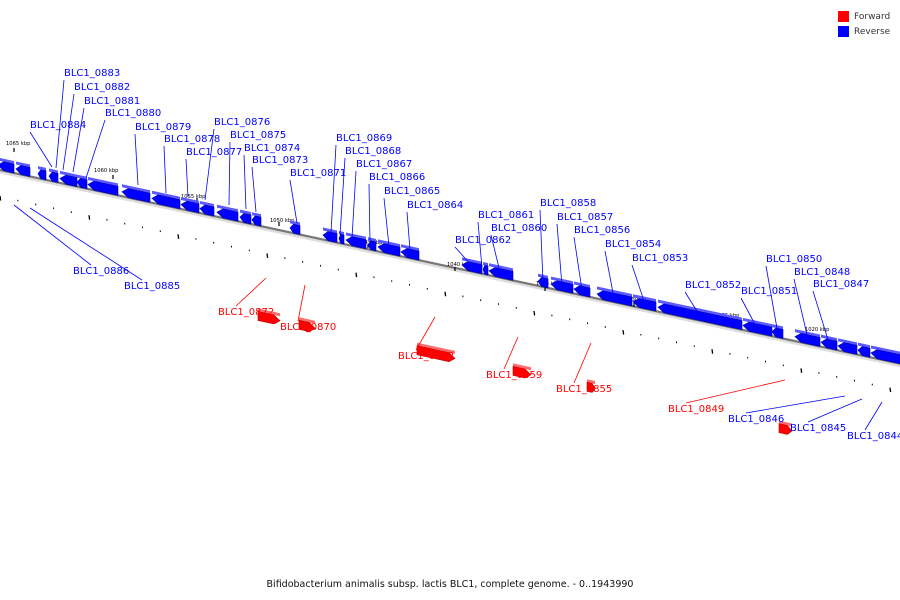 The width and height of the screenshot is (900, 600). What do you see at coordinates (163, 127) in the screenshot?
I see `gene-label: BLC1_0879` at bounding box center [163, 127].